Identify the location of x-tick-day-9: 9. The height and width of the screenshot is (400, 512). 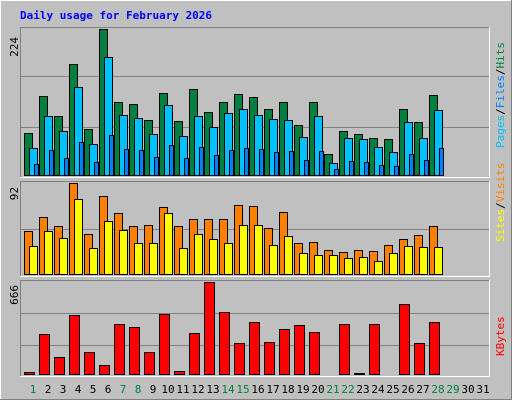
(153, 389).